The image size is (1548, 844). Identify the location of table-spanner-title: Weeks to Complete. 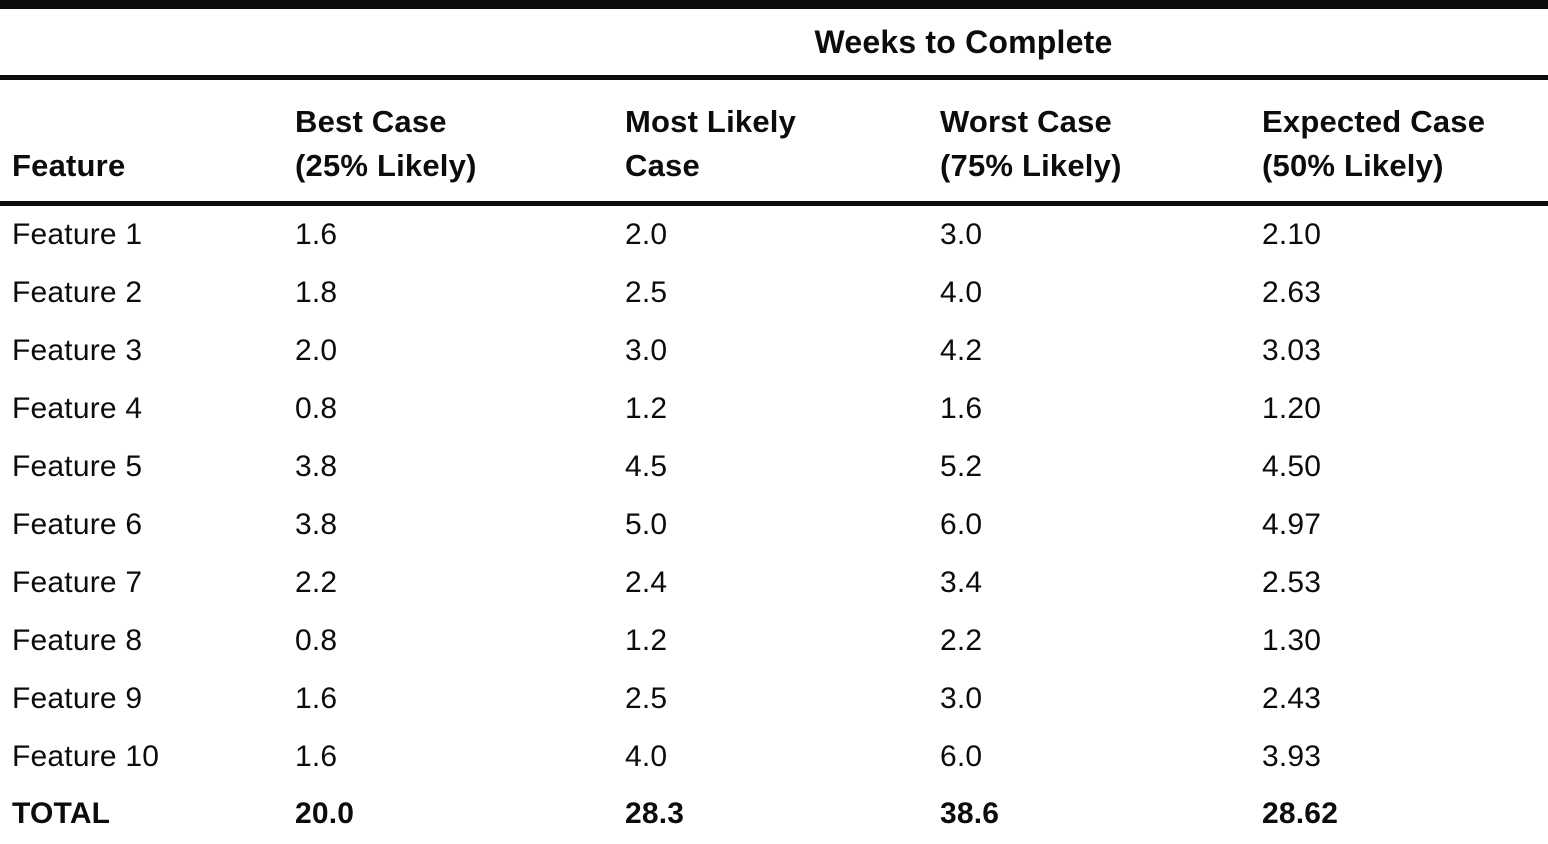
(919, 42).